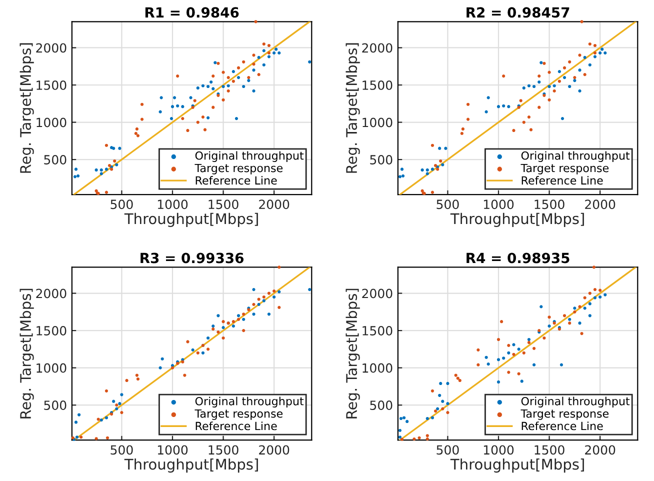  What do you see at coordinates (518, 258) in the screenshot?
I see `chart-title: R4 = 0.98935` at bounding box center [518, 258].